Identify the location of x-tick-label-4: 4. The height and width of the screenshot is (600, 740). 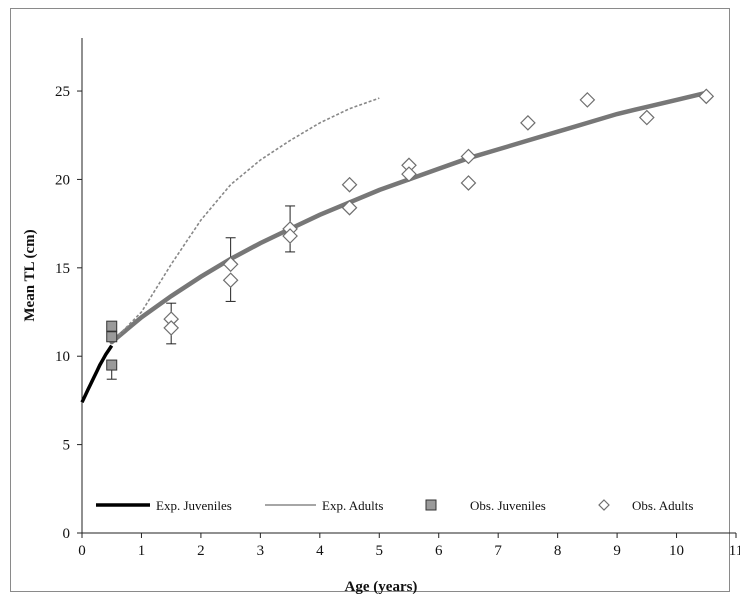
(320, 551).